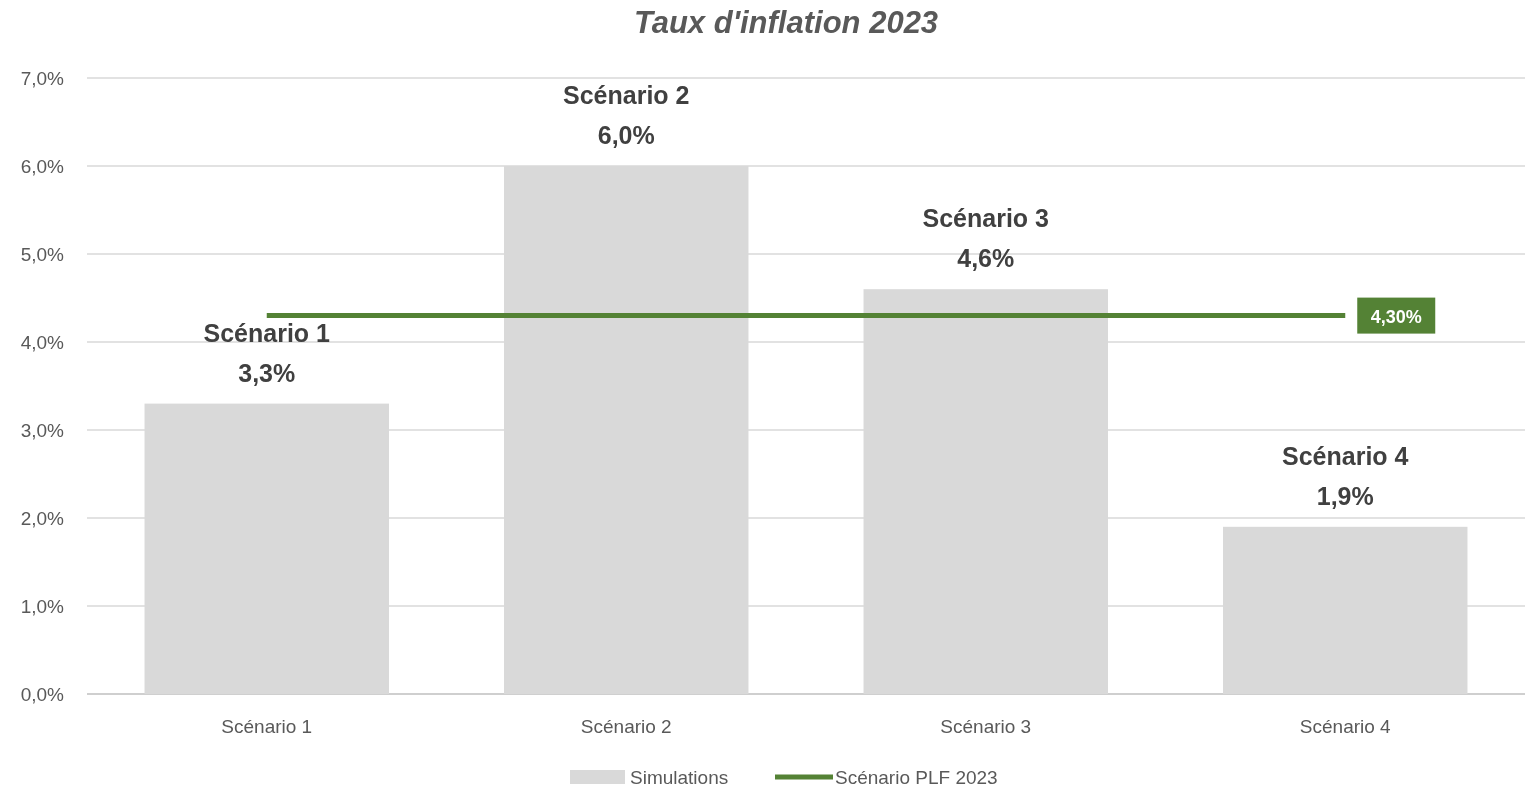  What do you see at coordinates (266, 332) in the screenshot?
I see `category-label: Scénario 1` at bounding box center [266, 332].